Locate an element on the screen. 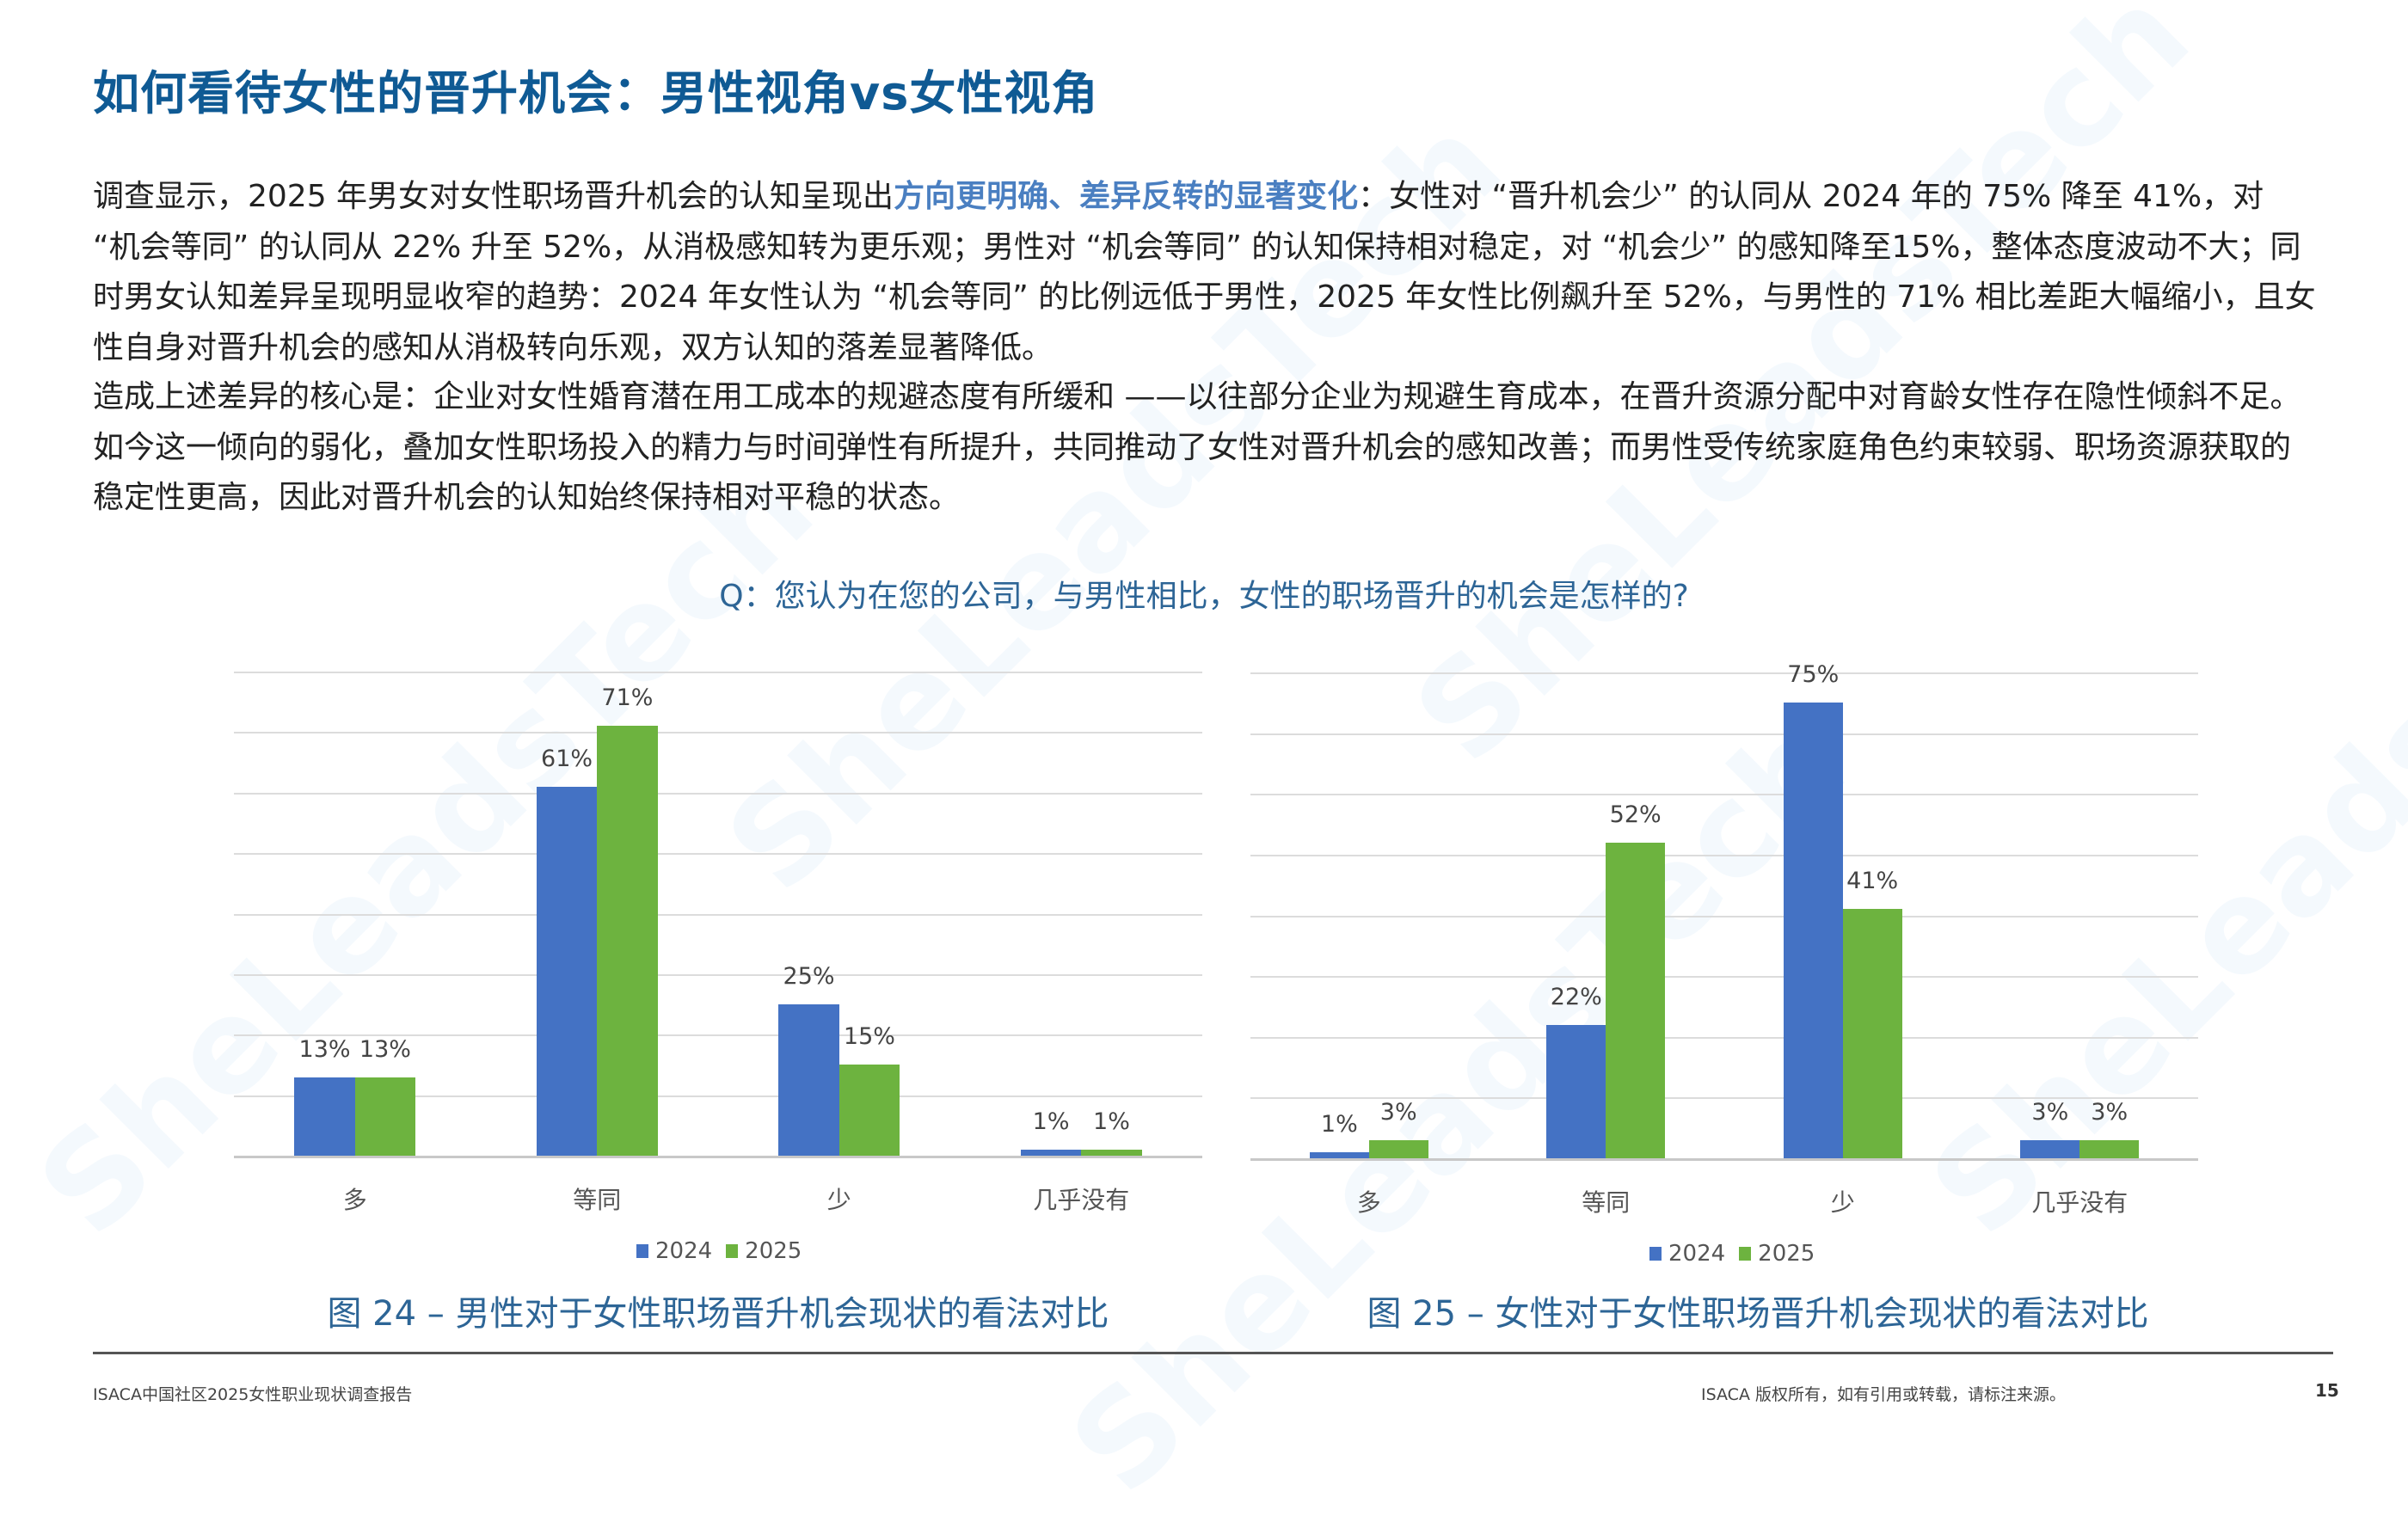  data-label: 15% is located at coordinates (869, 1037).